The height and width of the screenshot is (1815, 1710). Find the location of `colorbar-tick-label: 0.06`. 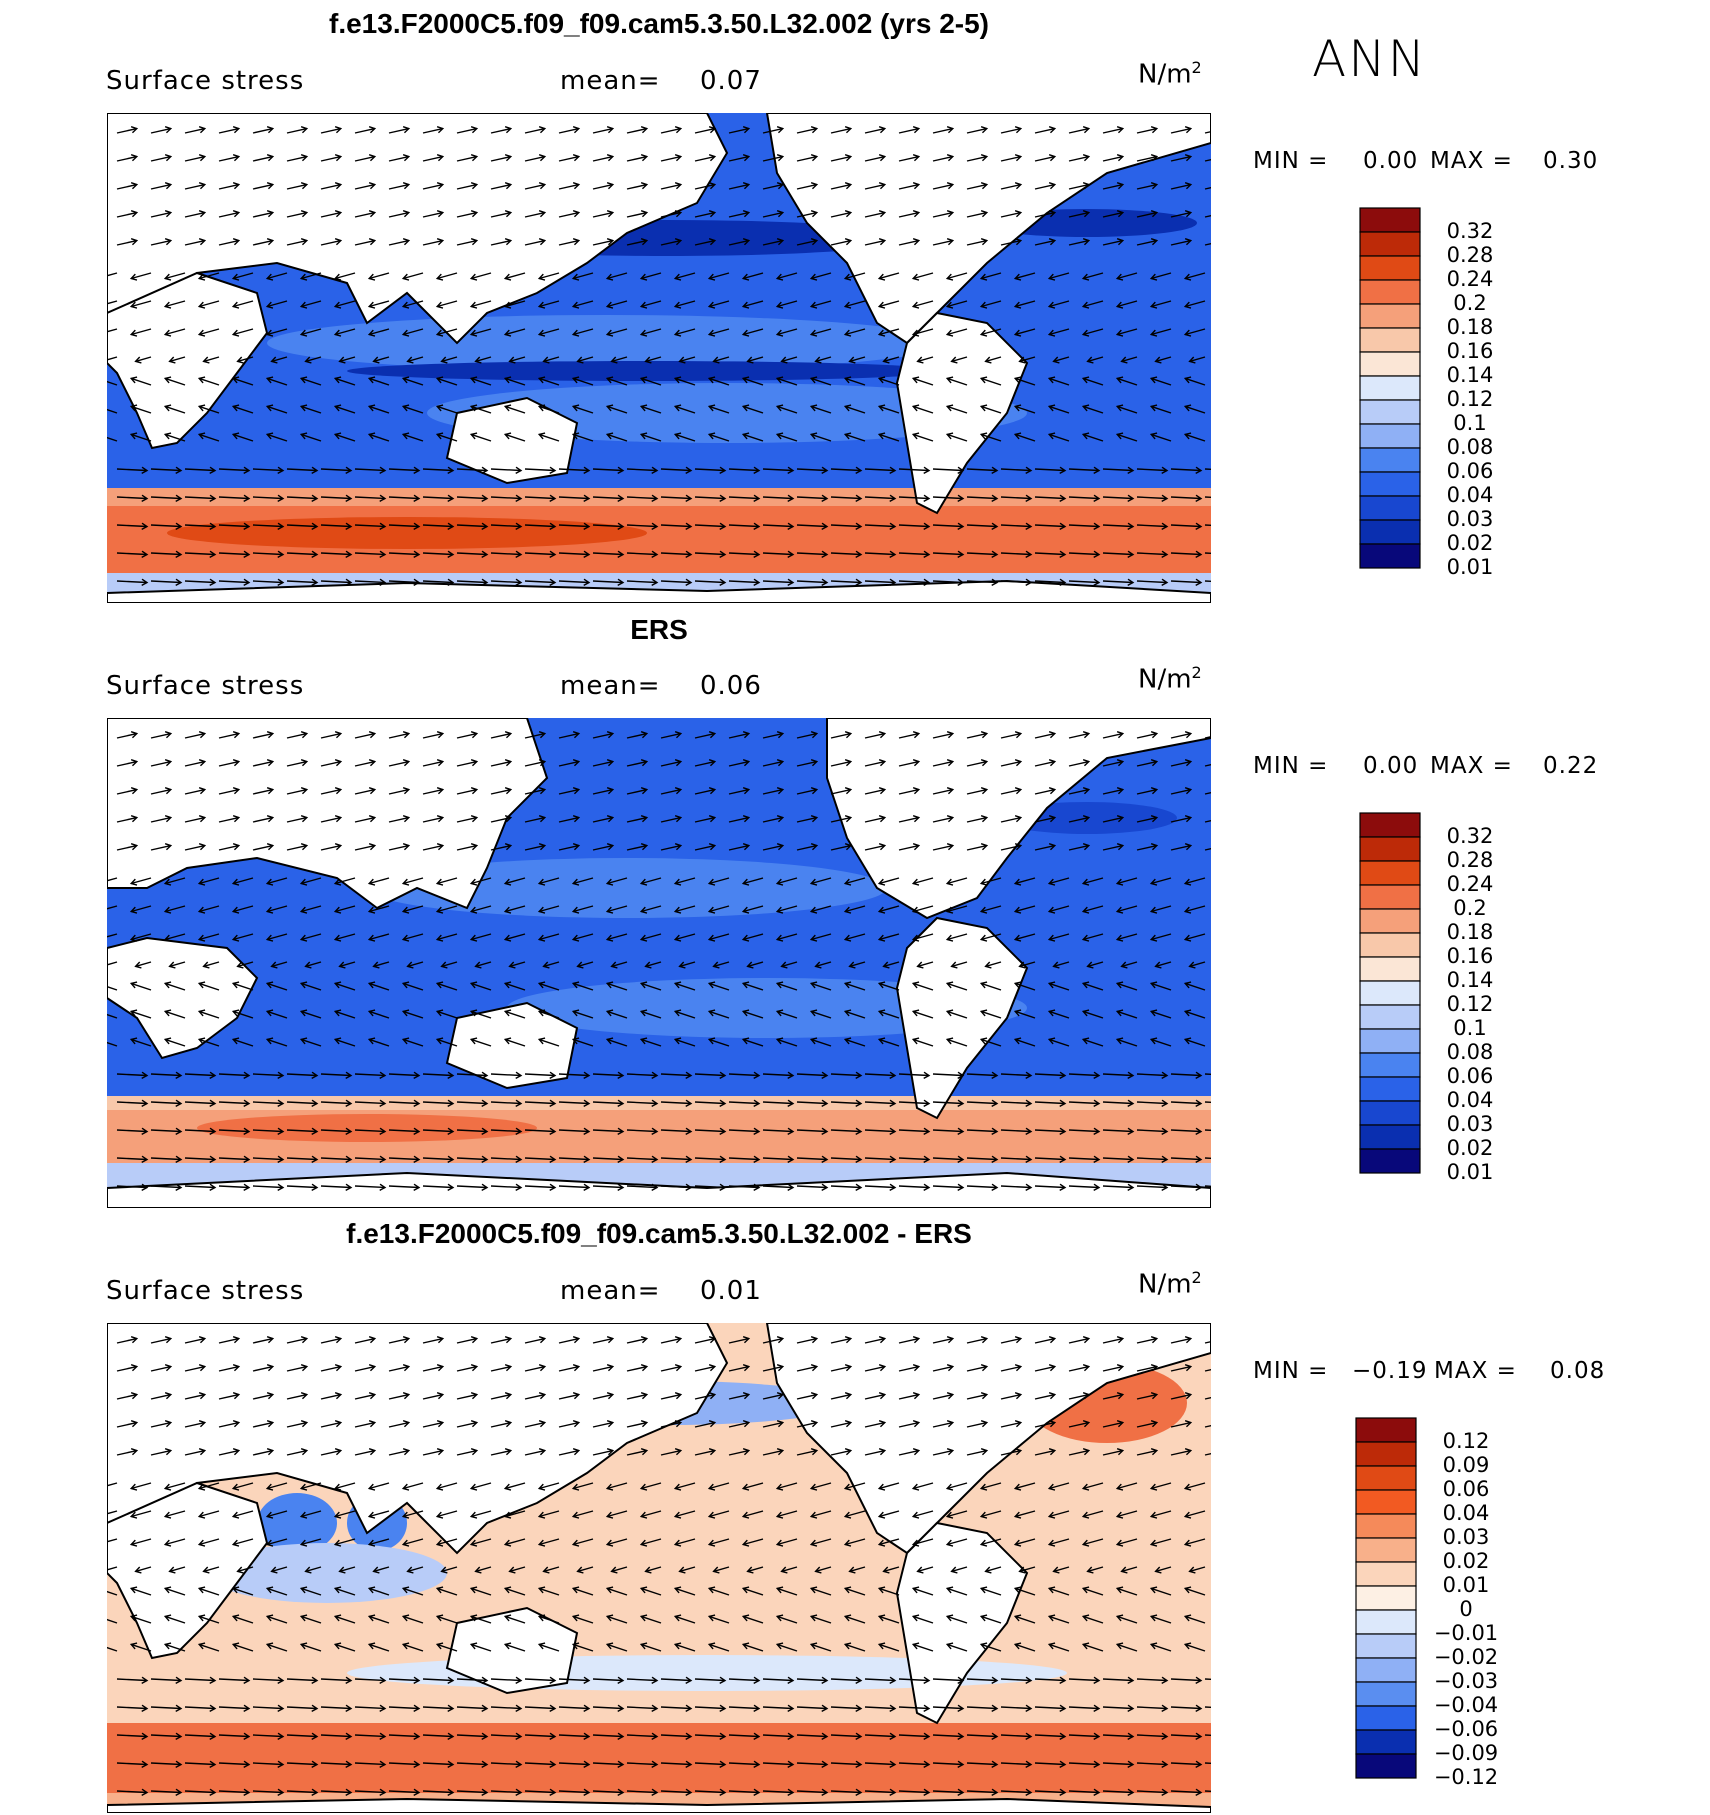

colorbar-tick-label: 0.06 is located at coordinates (1466, 1489).